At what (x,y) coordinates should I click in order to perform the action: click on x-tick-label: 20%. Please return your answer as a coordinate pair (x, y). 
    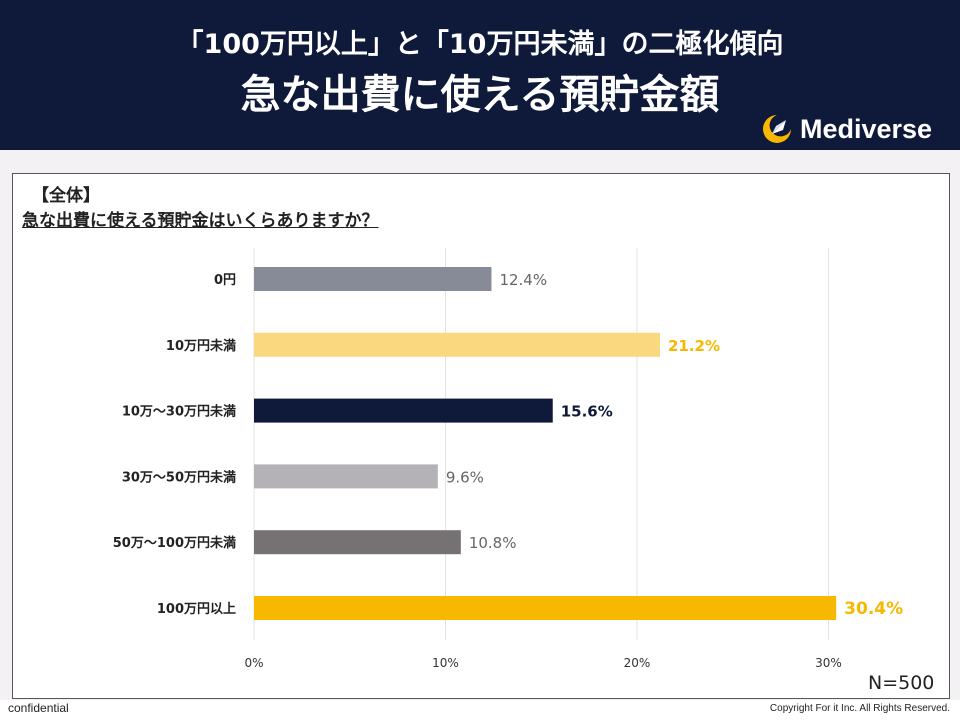
    Looking at the image, I should click on (637, 663).